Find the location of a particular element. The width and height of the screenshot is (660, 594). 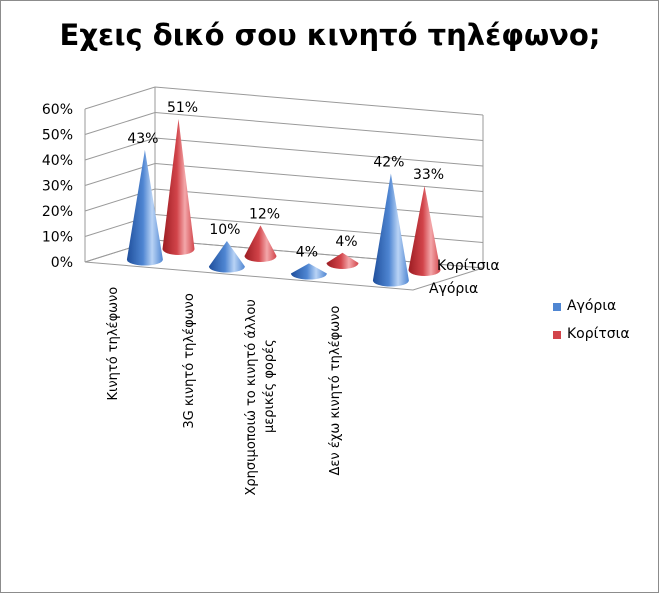

y-tick-label: 20% is located at coordinates (57, 212).